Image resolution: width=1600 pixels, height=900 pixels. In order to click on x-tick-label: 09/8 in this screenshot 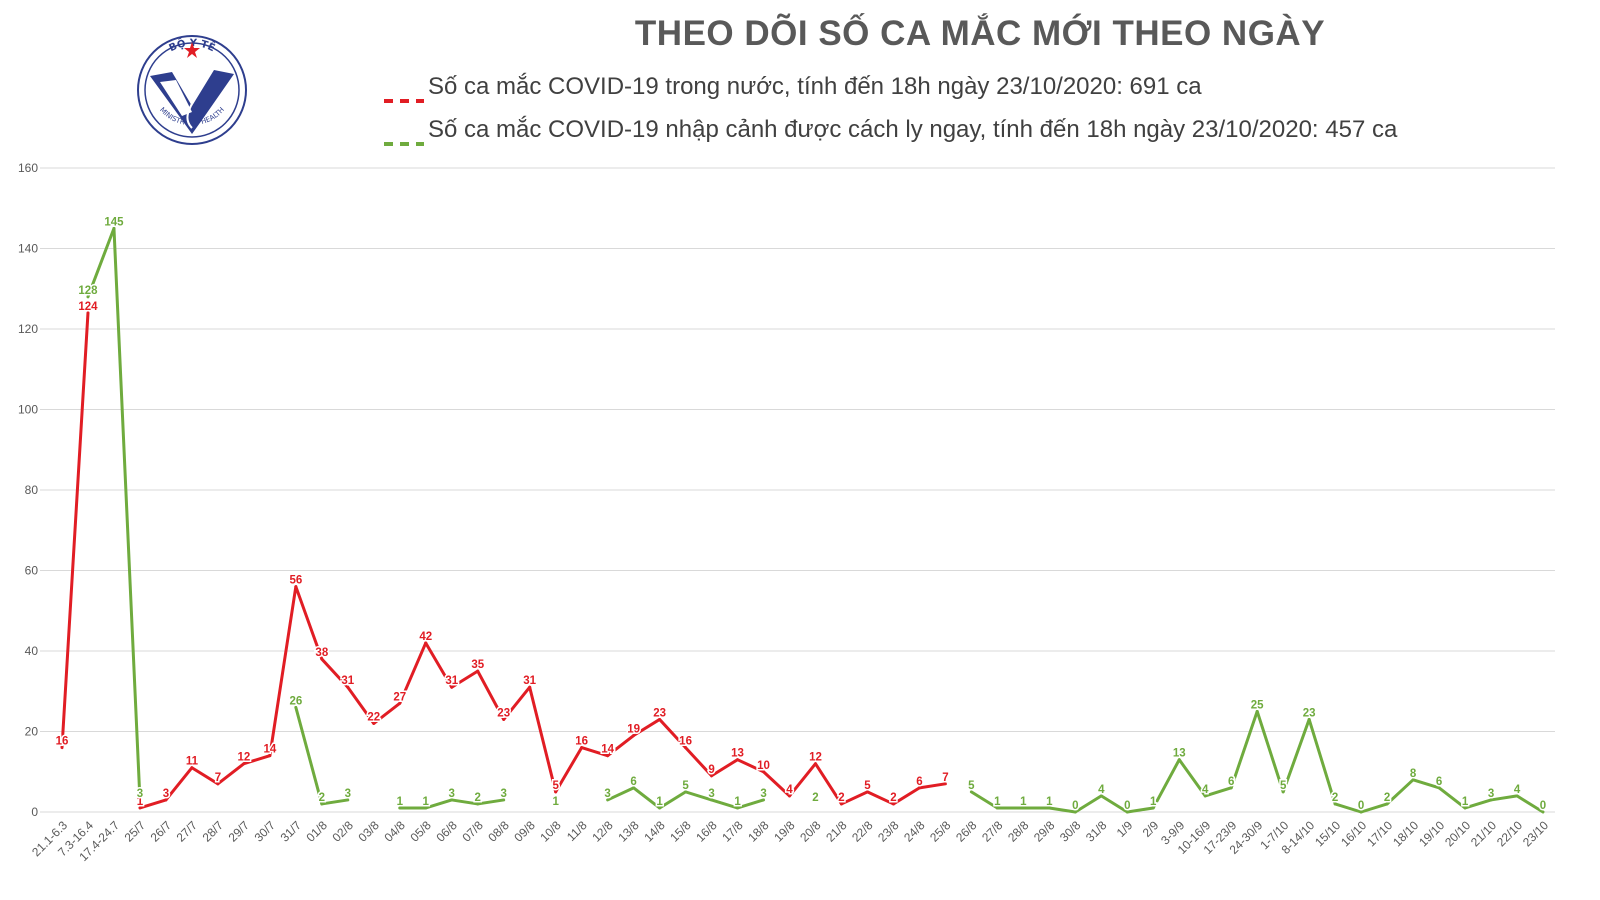, I will do `click(524, 831)`.